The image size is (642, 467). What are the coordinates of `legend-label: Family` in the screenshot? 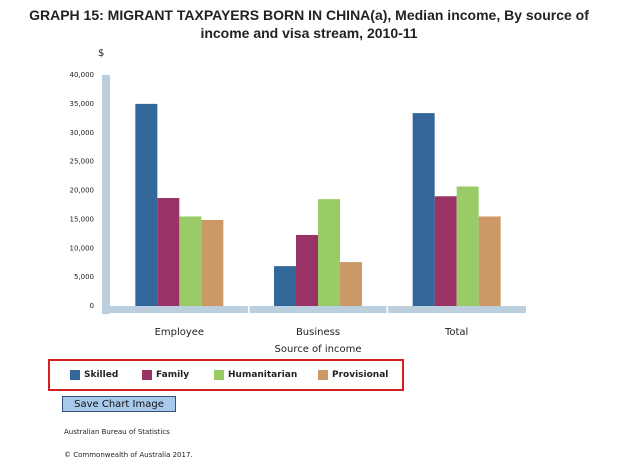 It's located at (173, 375).